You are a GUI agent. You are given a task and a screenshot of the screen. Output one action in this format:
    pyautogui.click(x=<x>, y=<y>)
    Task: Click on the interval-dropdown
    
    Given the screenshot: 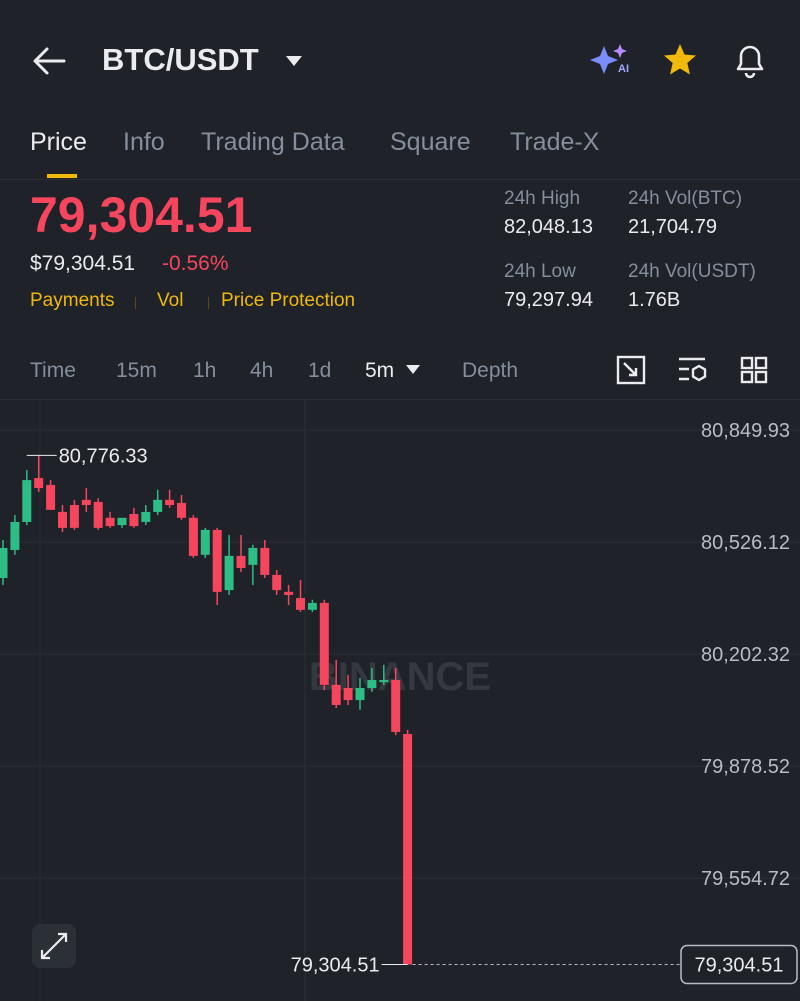 What is the action you would take?
    pyautogui.click(x=413, y=370)
    